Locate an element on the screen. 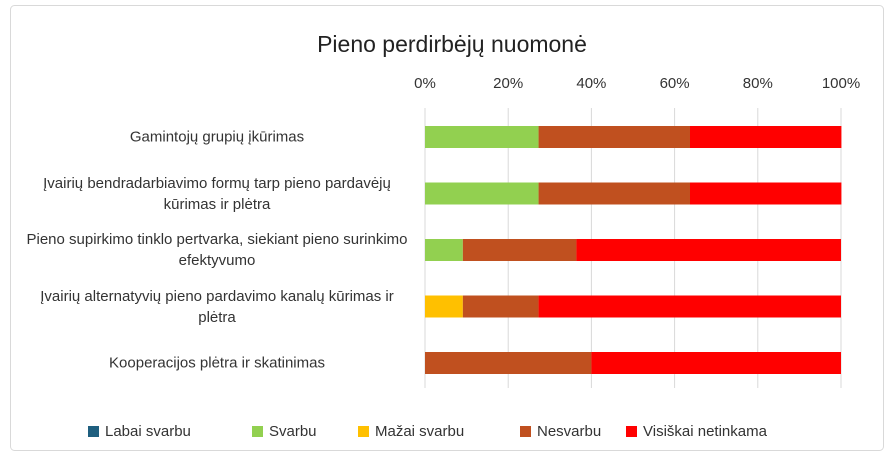  category-label: Kooperacijos plėtra ir skatinimas is located at coordinates (217, 363).